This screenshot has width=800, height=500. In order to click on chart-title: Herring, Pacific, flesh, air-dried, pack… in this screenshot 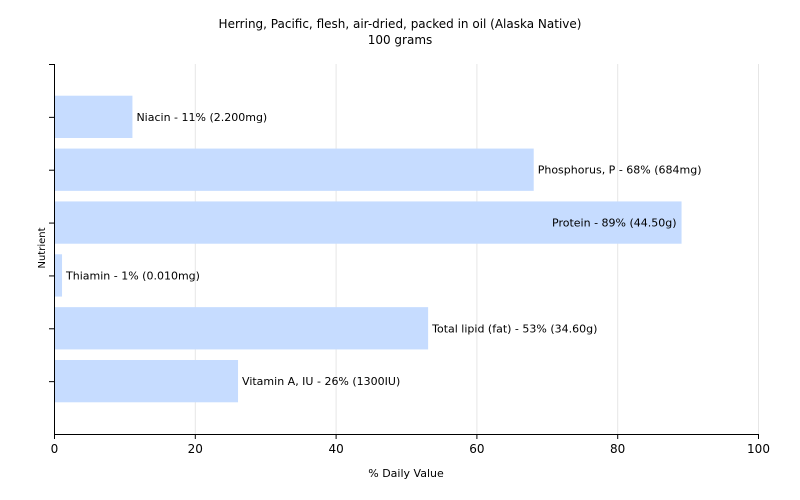, I will do `click(400, 24)`.